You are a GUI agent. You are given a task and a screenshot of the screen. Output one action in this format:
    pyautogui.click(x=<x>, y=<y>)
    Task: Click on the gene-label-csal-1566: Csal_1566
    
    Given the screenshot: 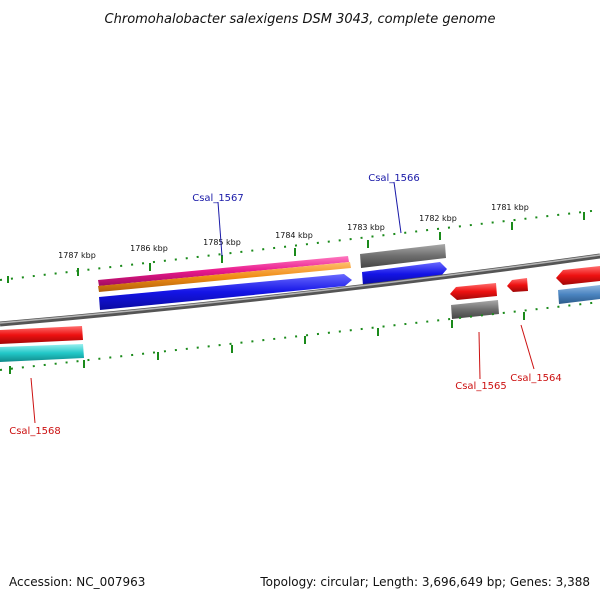 What is the action you would take?
    pyautogui.click(x=394, y=178)
    